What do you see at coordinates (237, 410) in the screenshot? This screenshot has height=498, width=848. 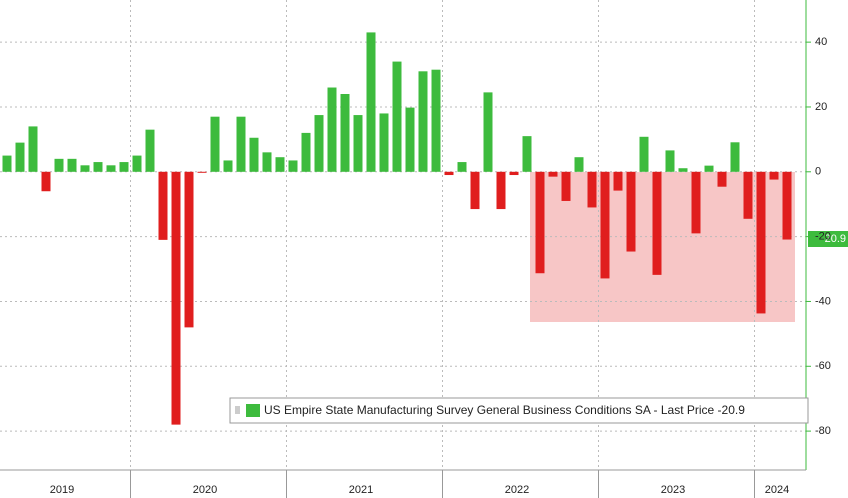 I see `legend-icon` at bounding box center [237, 410].